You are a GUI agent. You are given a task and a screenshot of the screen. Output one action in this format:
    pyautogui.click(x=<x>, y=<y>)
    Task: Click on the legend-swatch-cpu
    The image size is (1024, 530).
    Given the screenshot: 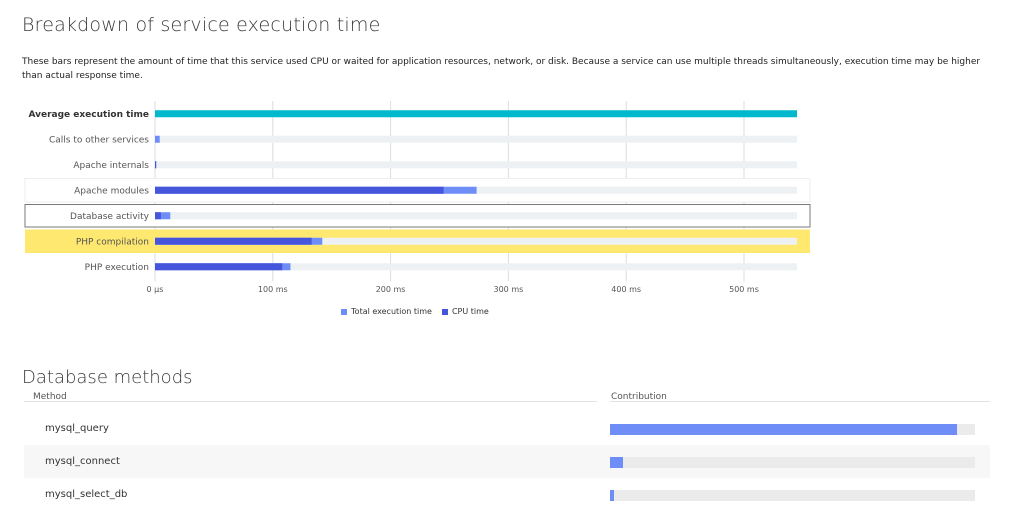 What is the action you would take?
    pyautogui.click(x=444, y=311)
    